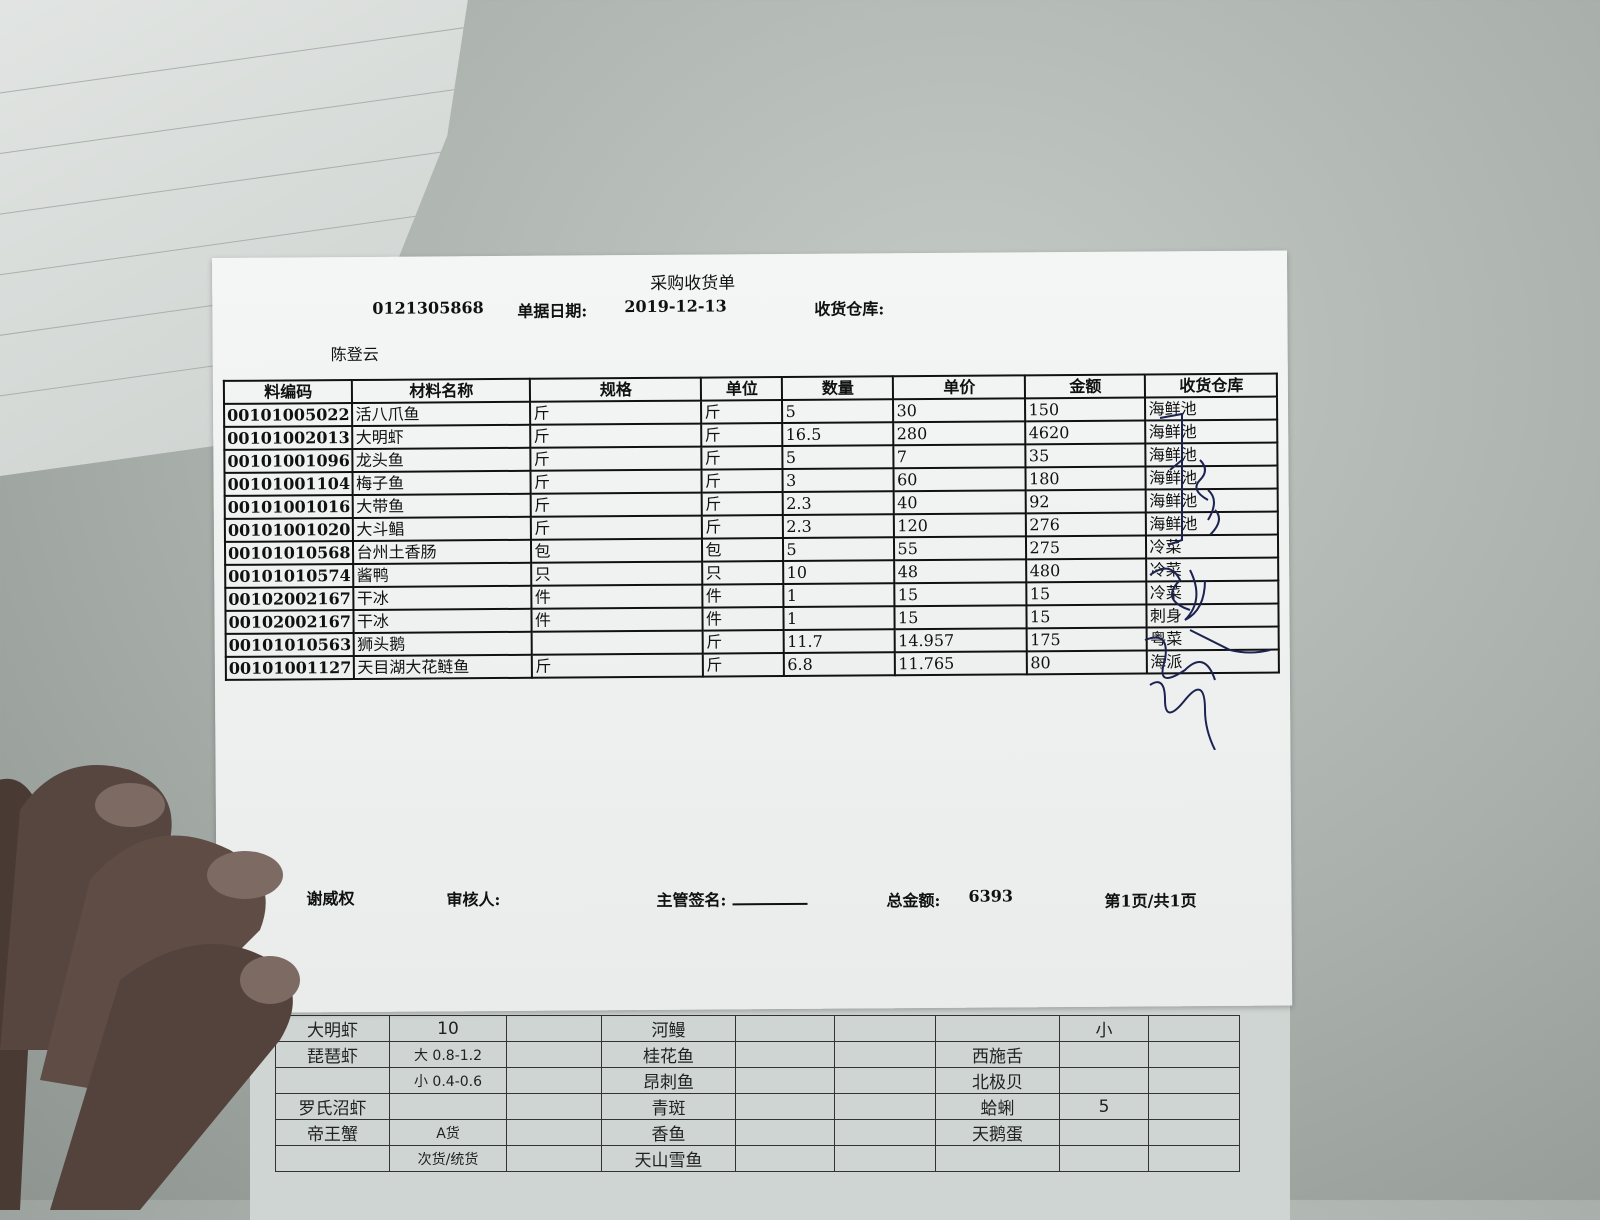 This screenshot has height=1220, width=1600. Describe the element at coordinates (1104, 1028) in the screenshot. I see `table-cell: 小` at that location.